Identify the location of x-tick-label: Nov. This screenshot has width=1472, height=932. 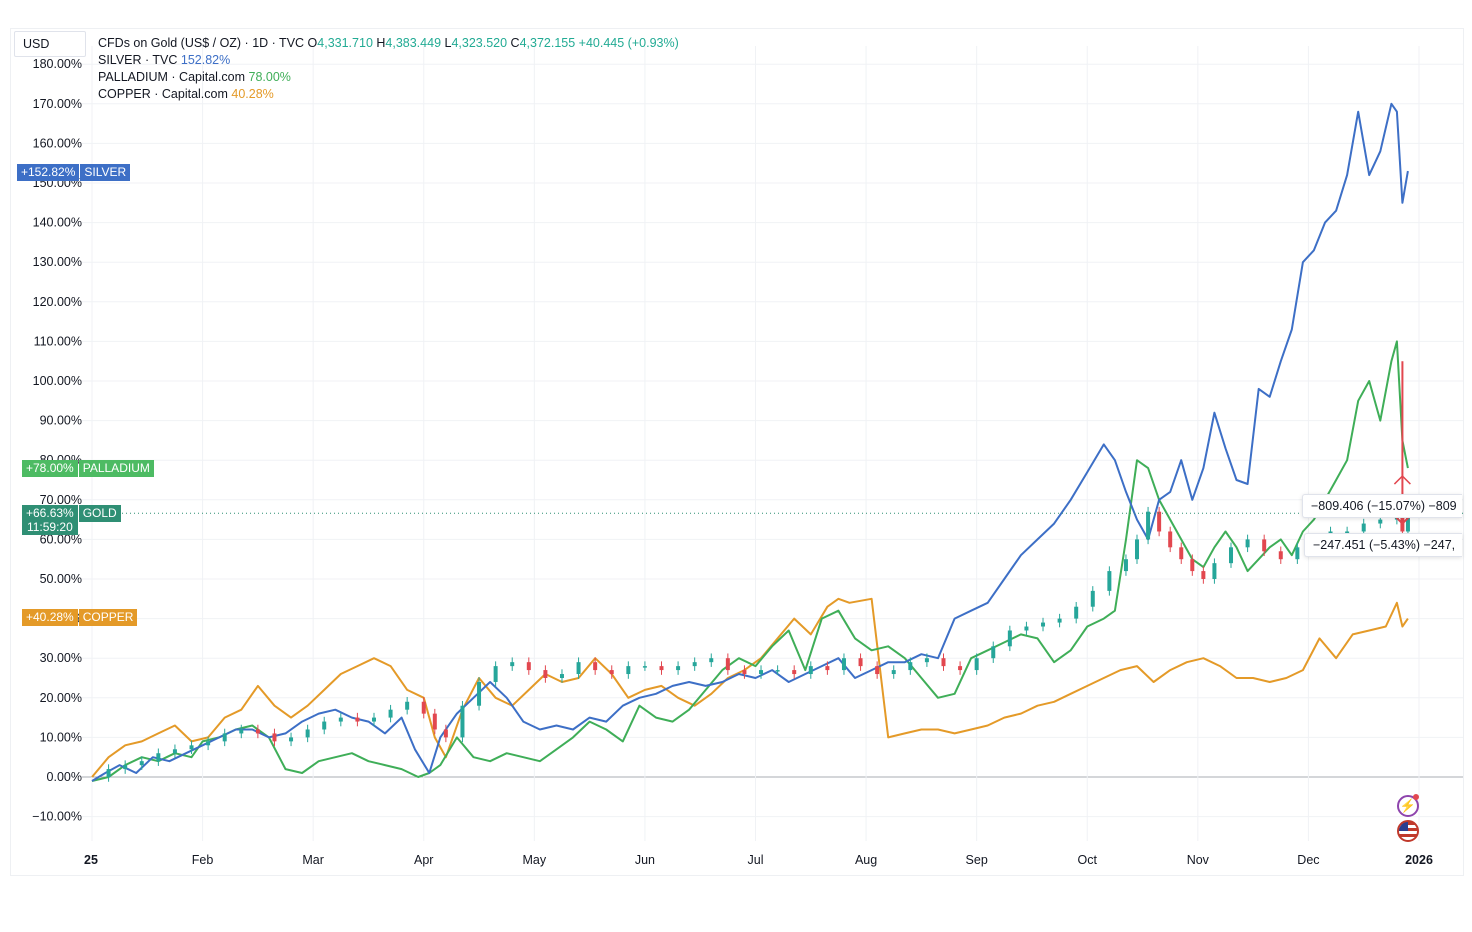
(1198, 860).